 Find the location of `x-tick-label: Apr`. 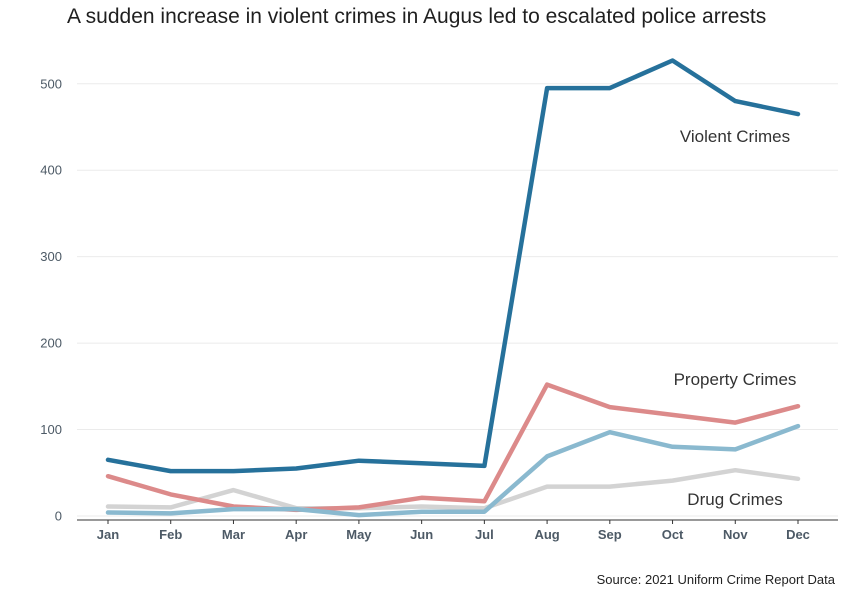

x-tick-label: Apr is located at coordinates (296, 534).